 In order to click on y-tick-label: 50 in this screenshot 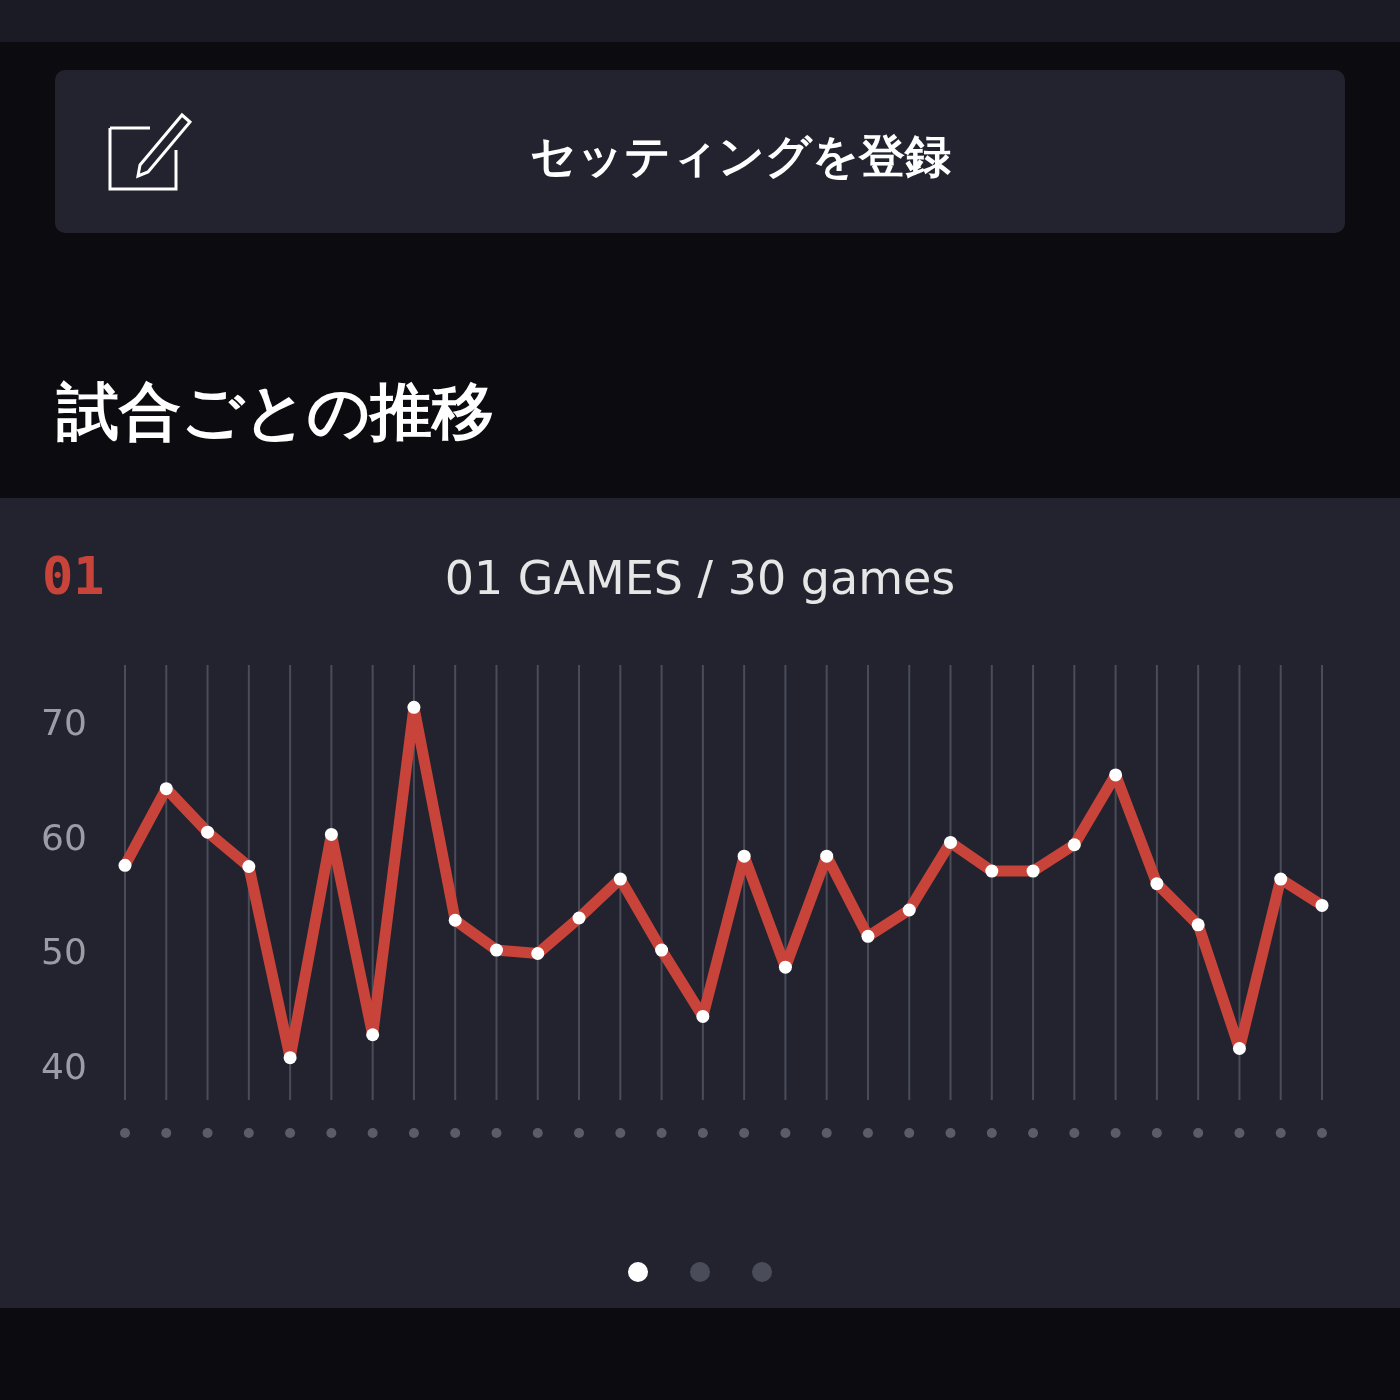, I will do `click(64, 952)`.